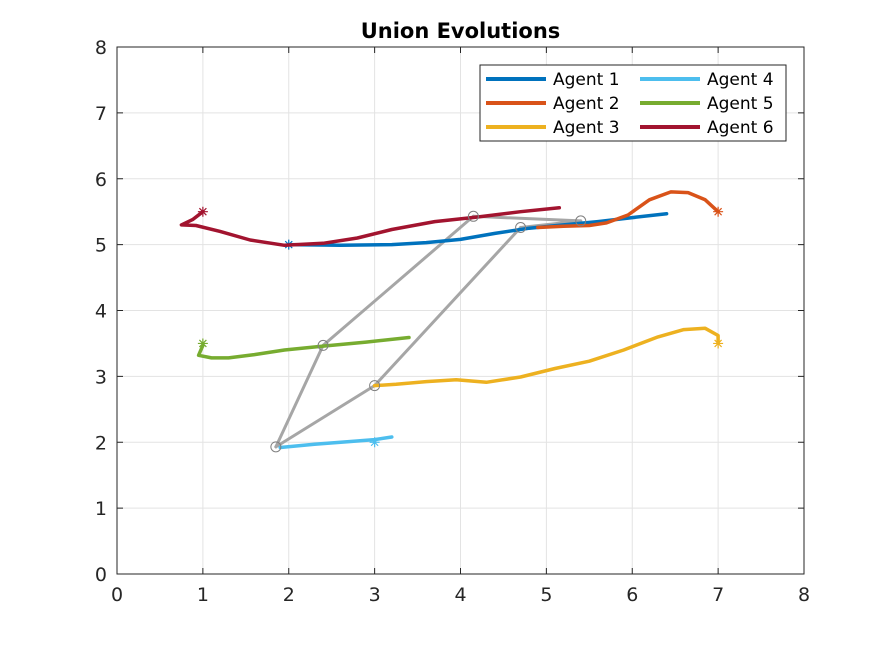 The height and width of the screenshot is (645, 889). Describe the element at coordinates (117, 595) in the screenshot. I see `x-tick-label: 0` at that location.